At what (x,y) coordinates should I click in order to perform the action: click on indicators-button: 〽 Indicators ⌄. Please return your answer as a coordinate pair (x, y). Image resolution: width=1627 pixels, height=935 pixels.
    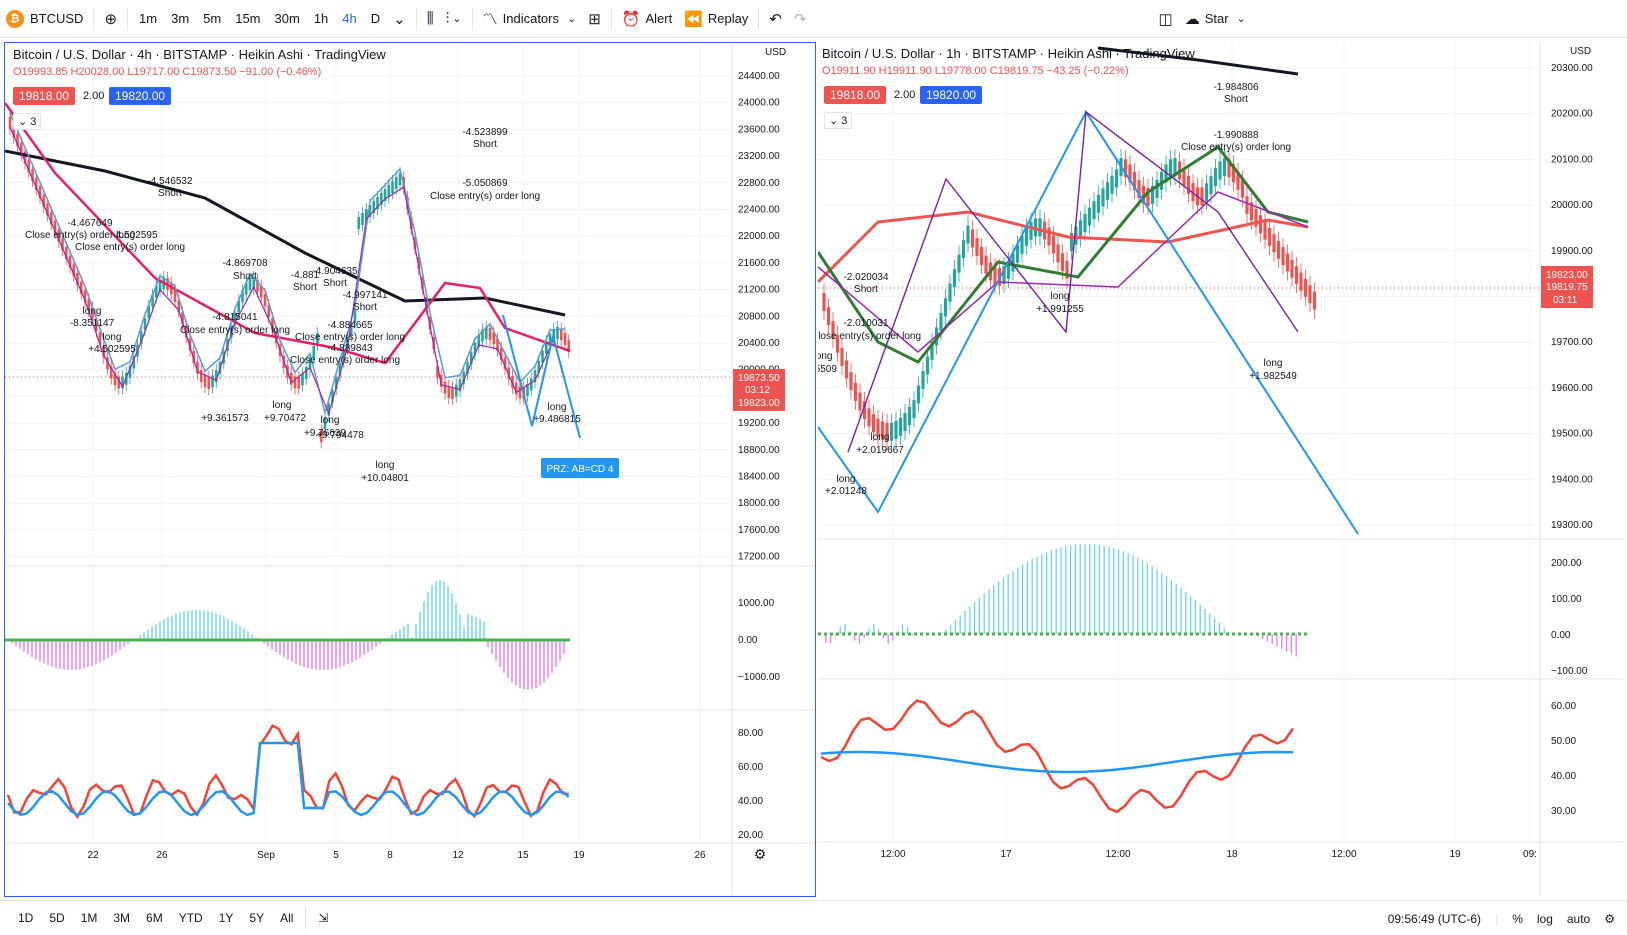
    Looking at the image, I should click on (530, 19).